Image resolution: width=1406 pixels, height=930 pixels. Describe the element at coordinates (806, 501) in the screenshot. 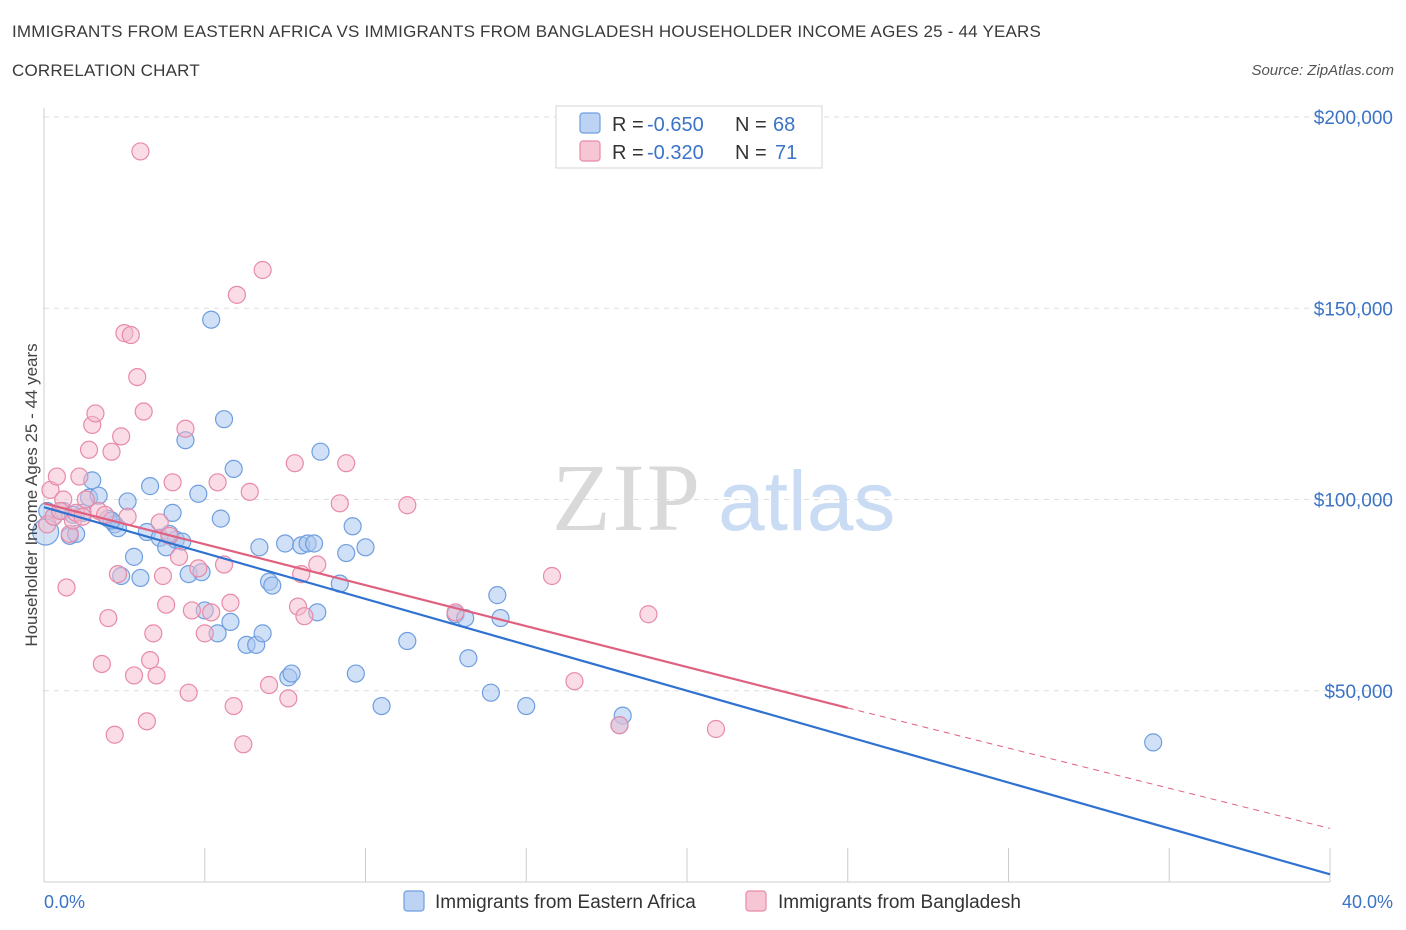

I see `watermark-atlas: atlas` at that location.